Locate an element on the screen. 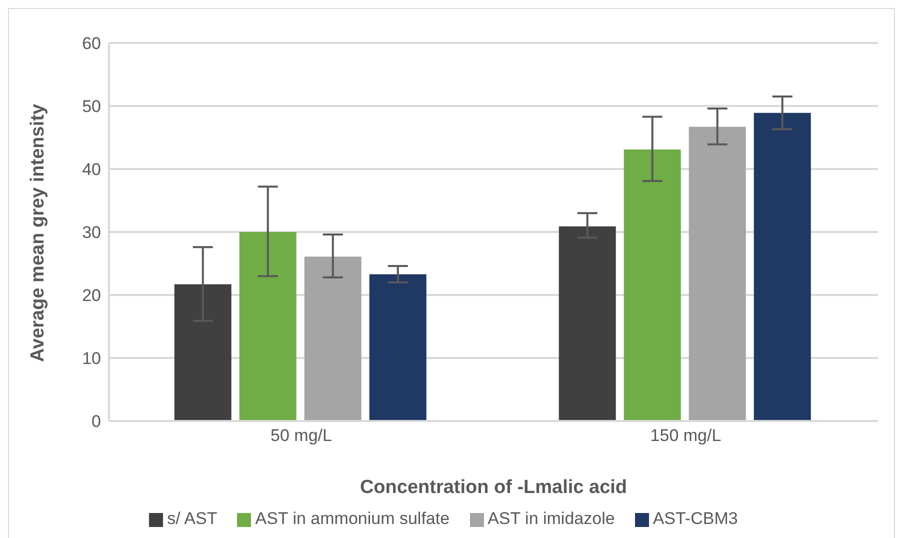 The width and height of the screenshot is (901, 538). legend-label: s/ AST is located at coordinates (192, 518).